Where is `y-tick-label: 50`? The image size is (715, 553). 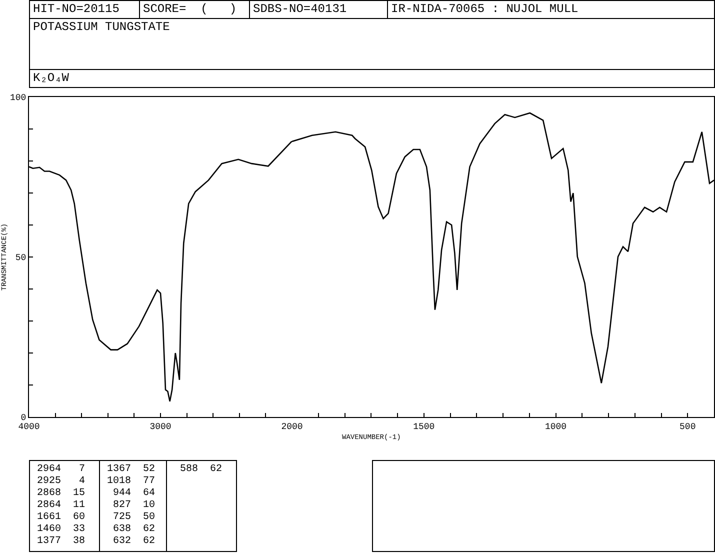
y-tick-label: 50 is located at coordinates (20, 258).